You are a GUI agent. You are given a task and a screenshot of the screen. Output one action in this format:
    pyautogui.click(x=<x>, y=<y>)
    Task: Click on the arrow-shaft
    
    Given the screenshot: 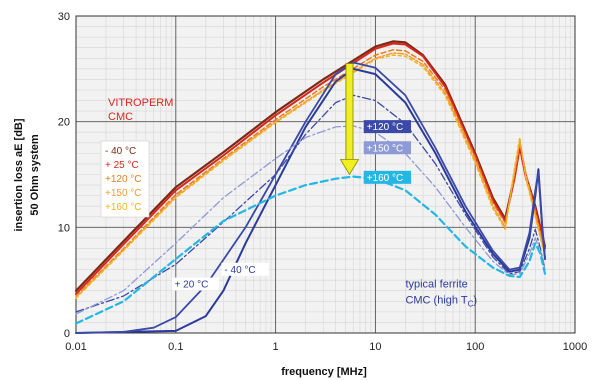 What is the action you would take?
    pyautogui.click(x=349, y=112)
    